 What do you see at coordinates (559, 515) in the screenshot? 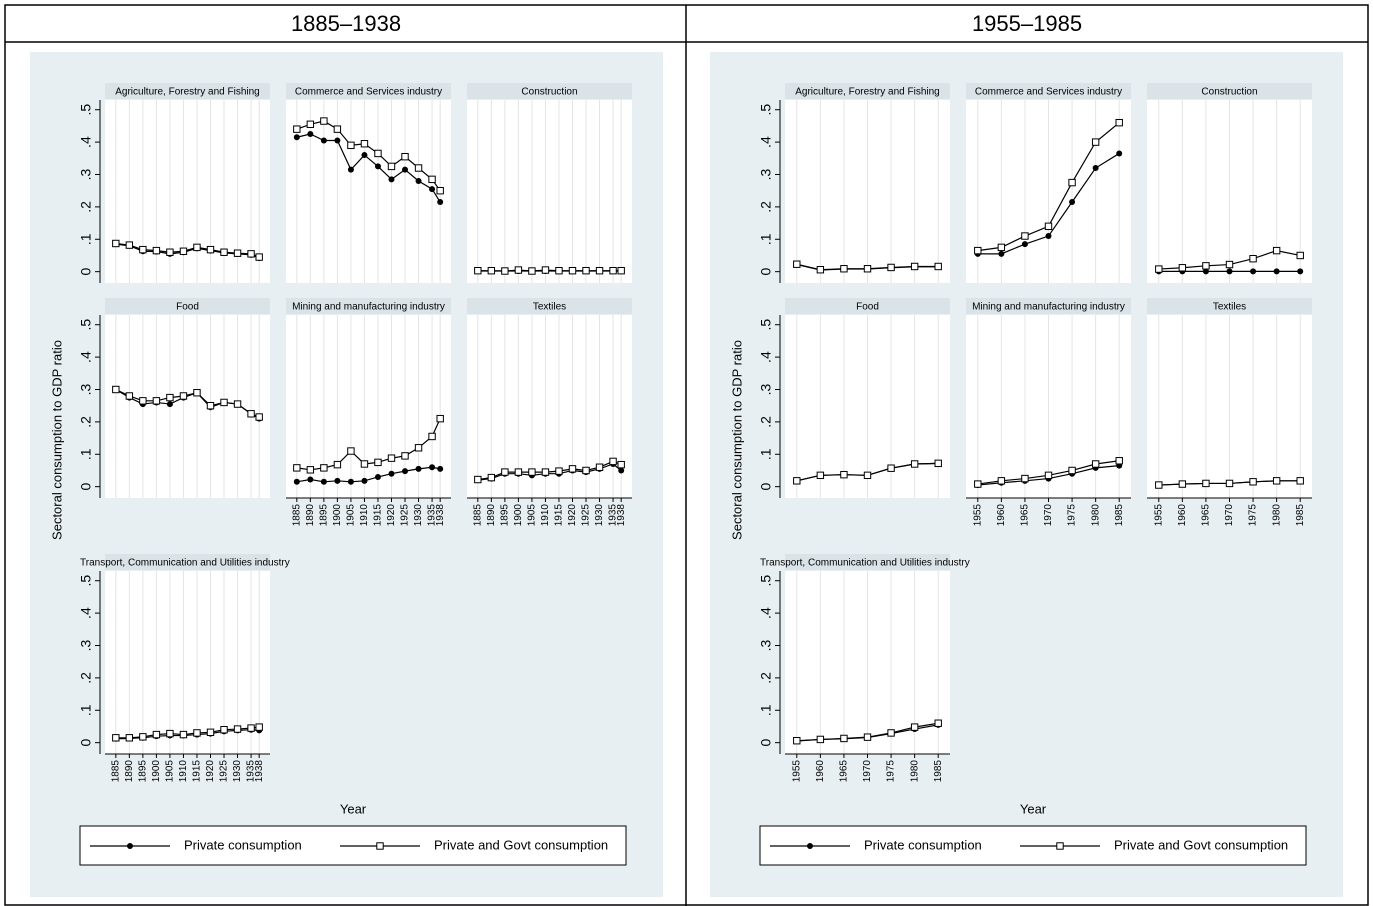
I see `x-tick-label: 1915` at bounding box center [559, 515].